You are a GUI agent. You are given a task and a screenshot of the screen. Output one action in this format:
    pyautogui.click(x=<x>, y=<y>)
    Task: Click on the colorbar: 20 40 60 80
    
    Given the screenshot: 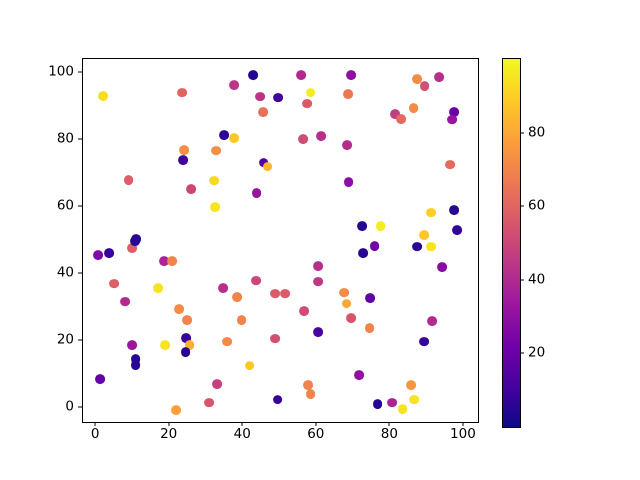 What is the action you would take?
    pyautogui.click(x=523, y=243)
    